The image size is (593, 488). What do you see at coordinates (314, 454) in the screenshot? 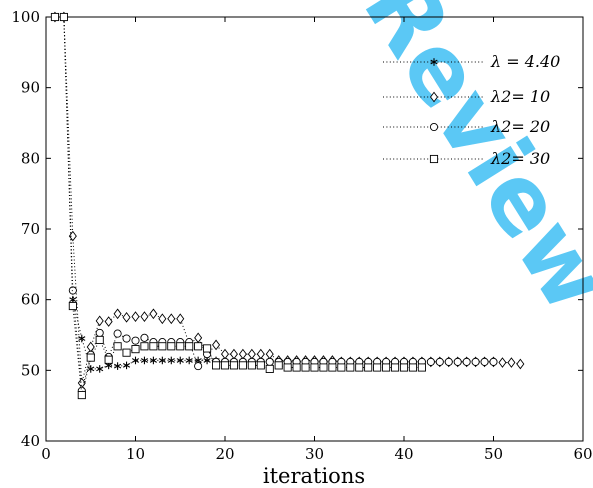
I see `x-tick-label: 30` at bounding box center [314, 454].